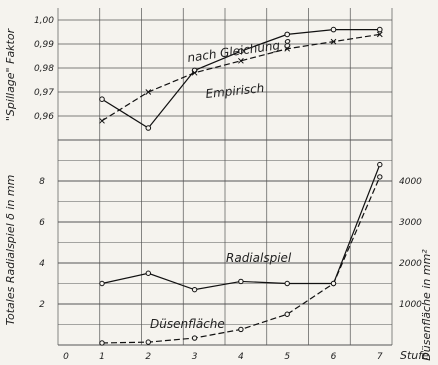  Describe the element at coordinates (44, 21) in the screenshot. I see `y-tick-label: 1,00` at that location.